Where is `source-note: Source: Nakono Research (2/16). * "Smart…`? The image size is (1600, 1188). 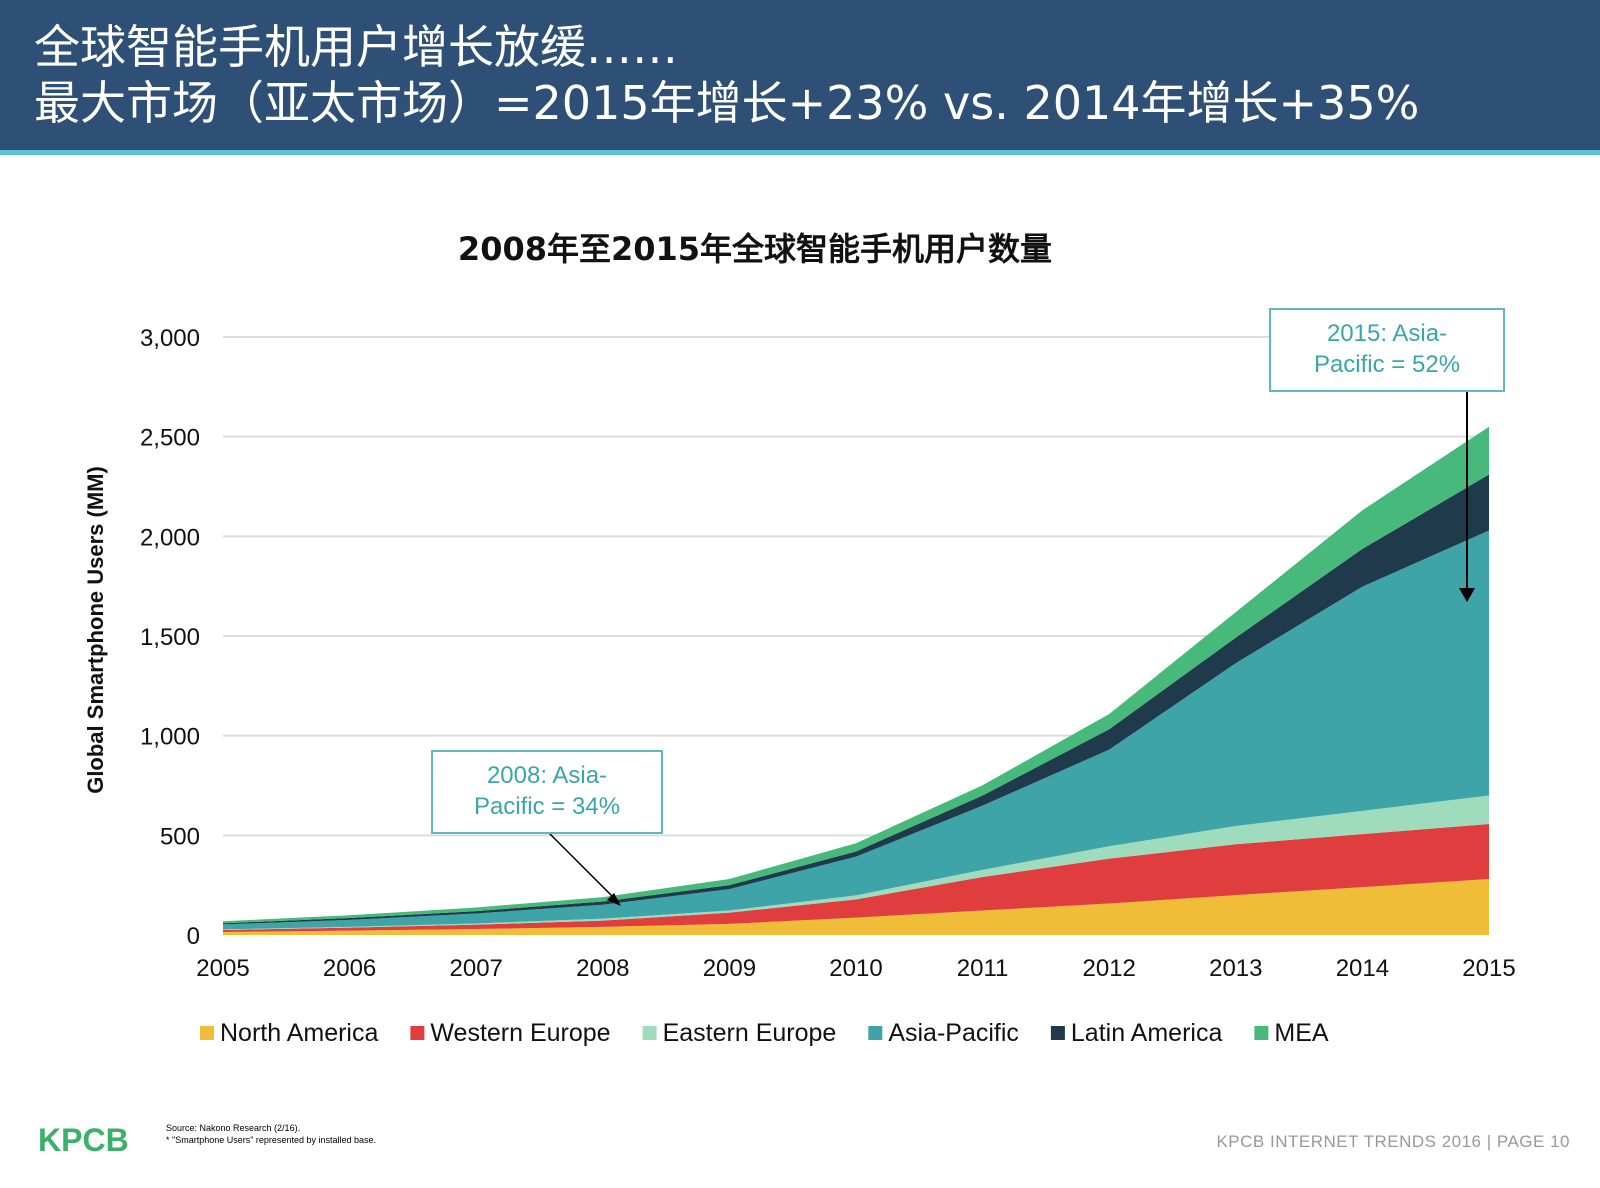 source-note: Source: Nakono Research (2/16). * "Smart… is located at coordinates (271, 1134).